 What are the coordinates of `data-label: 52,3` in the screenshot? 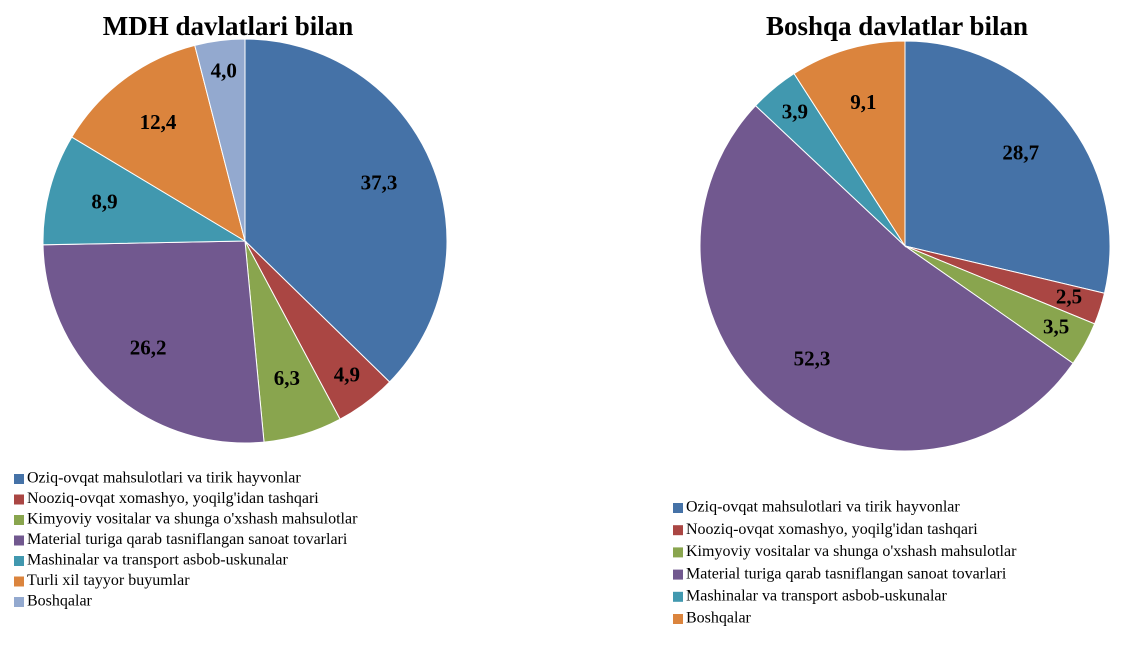 It's located at (812, 358).